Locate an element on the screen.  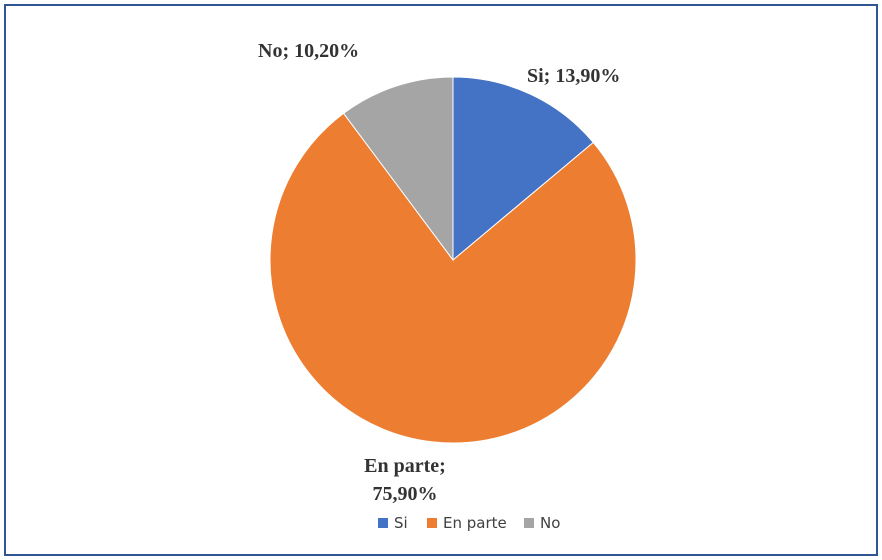
legend-item: En parte is located at coordinates (467, 523).